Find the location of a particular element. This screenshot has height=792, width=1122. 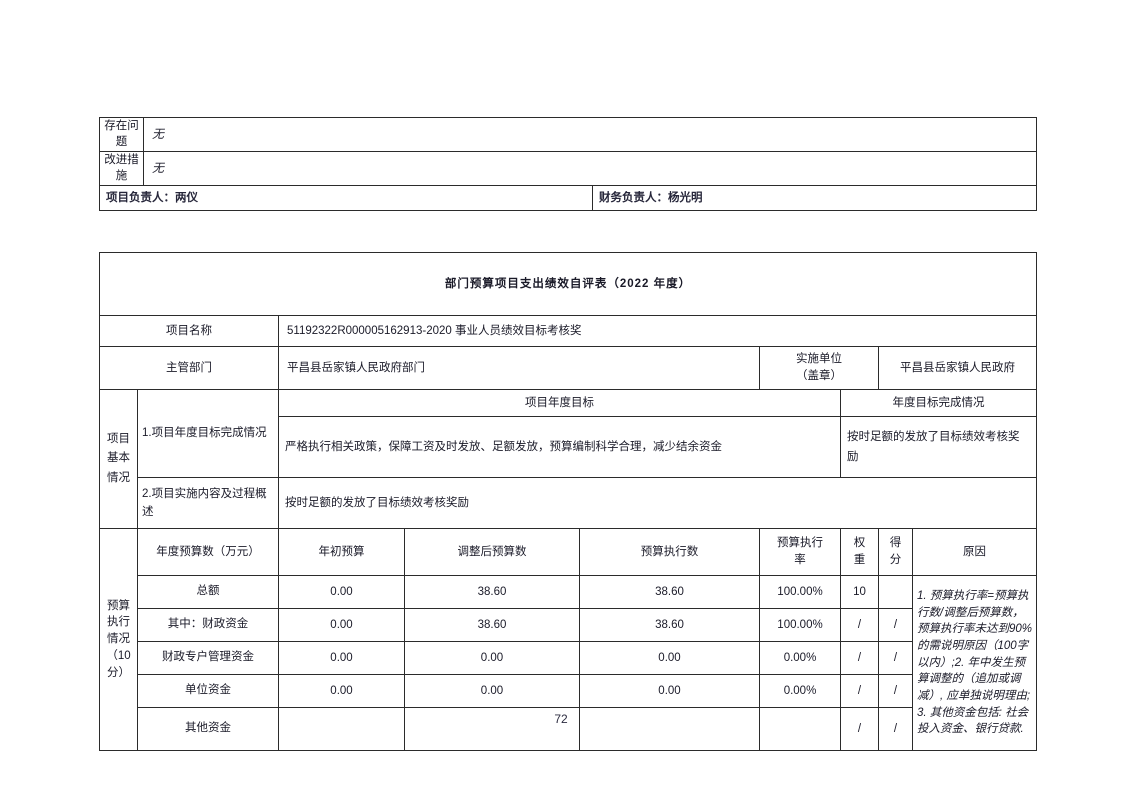

budget-side-label-line4: （10 is located at coordinates (118, 655).